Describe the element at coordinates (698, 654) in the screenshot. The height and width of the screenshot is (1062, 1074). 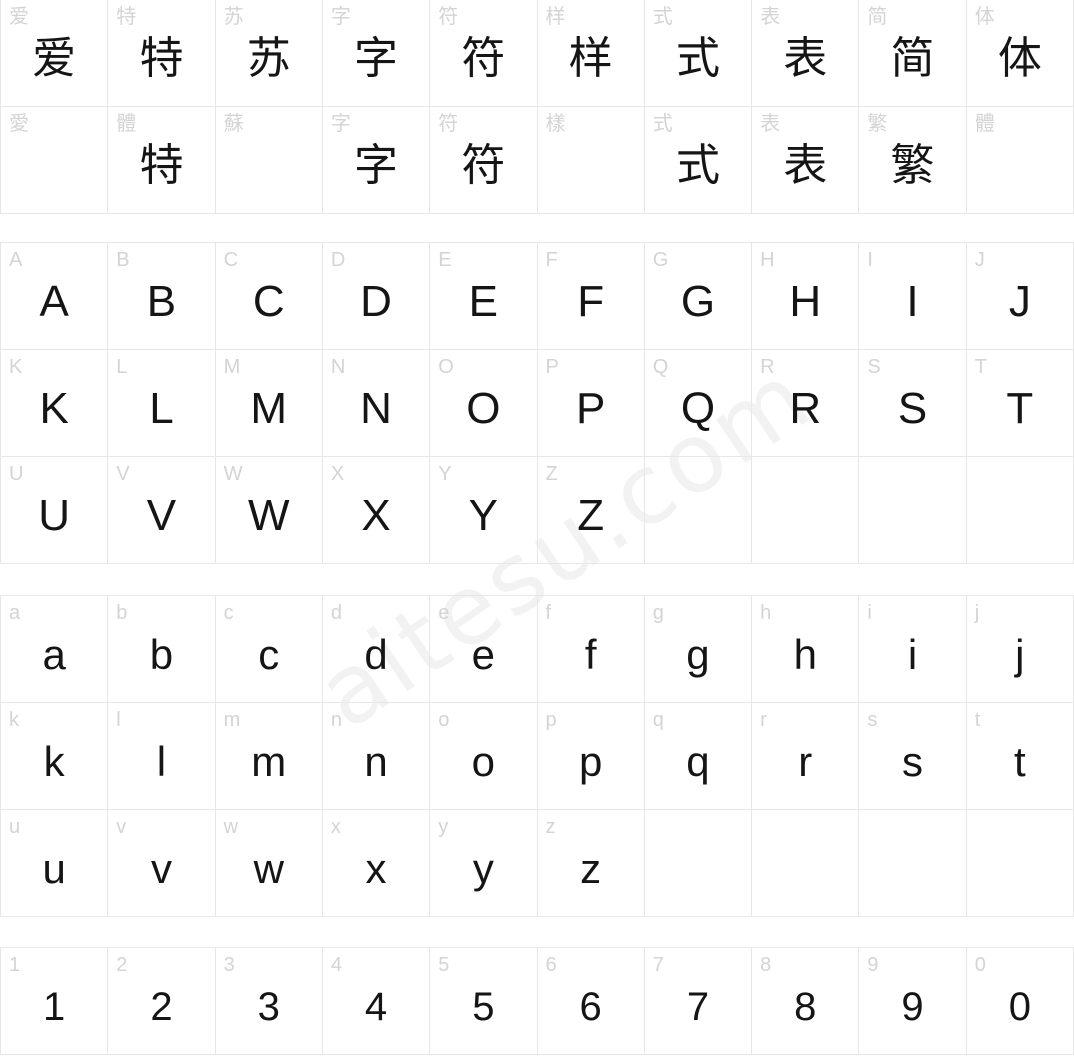
I see `cell-glyph: g` at that location.